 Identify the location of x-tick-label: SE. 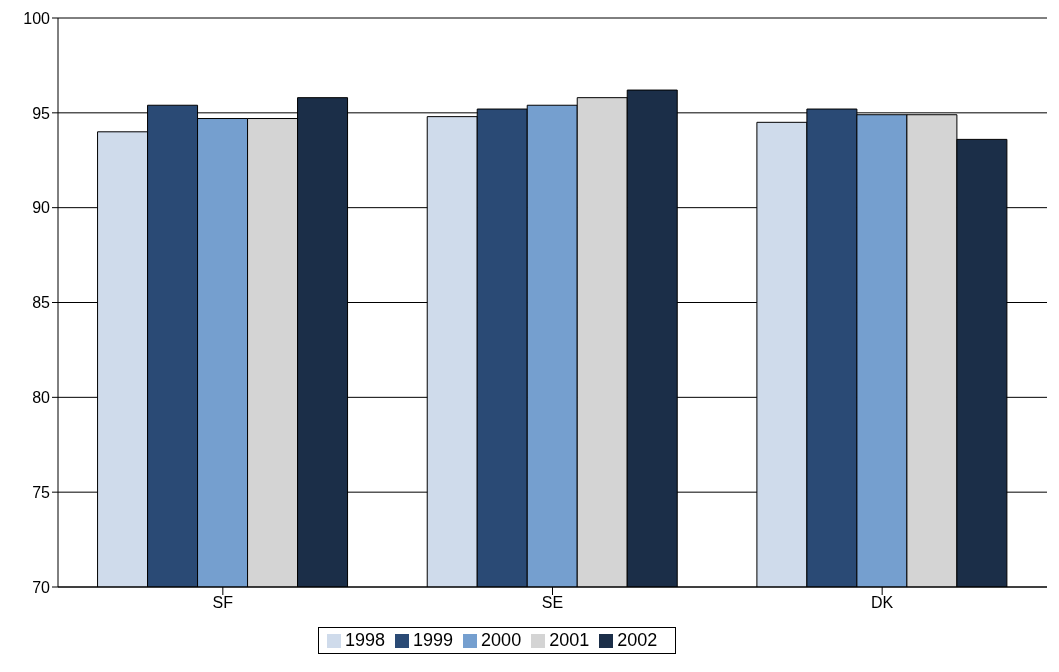
(552, 603).